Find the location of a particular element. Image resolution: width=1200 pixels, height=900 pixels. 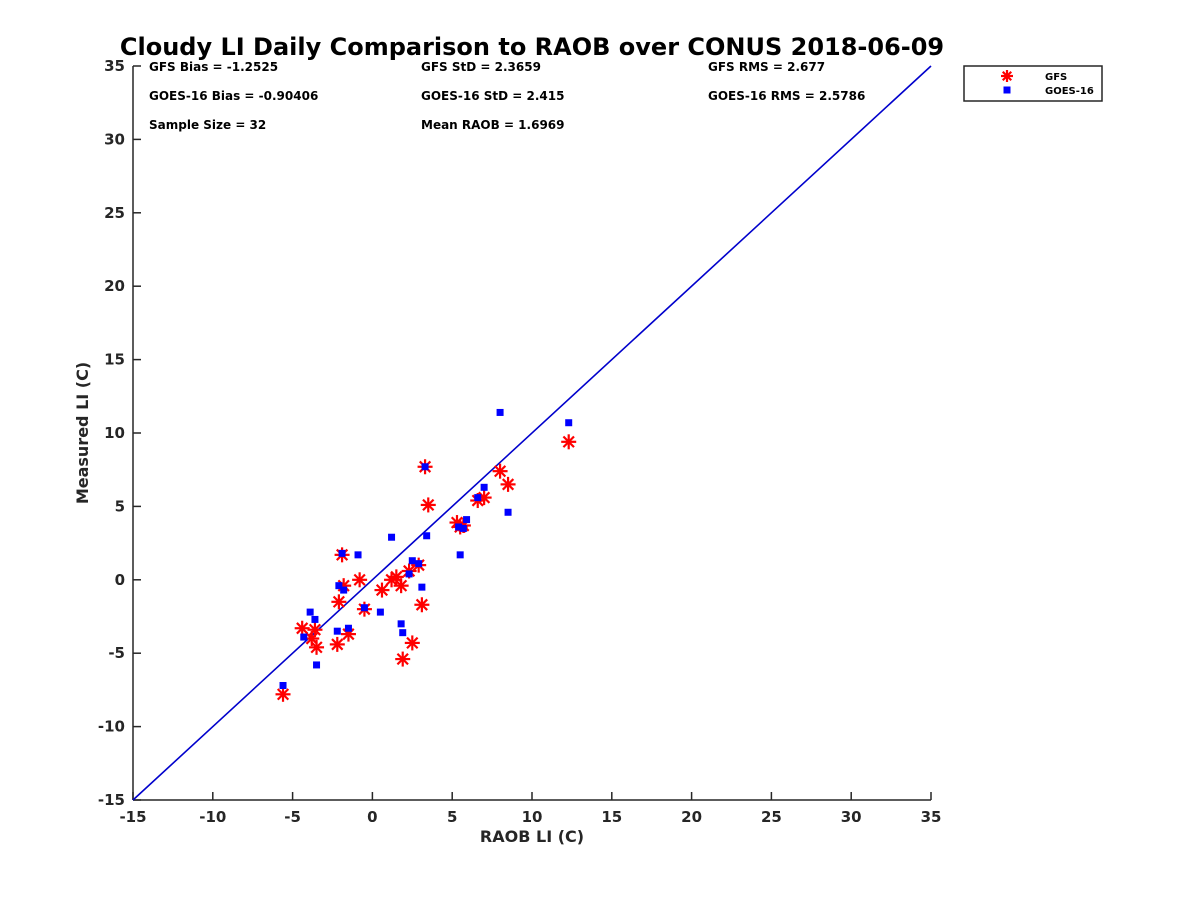

x-tick-label: 15 is located at coordinates (611, 817).